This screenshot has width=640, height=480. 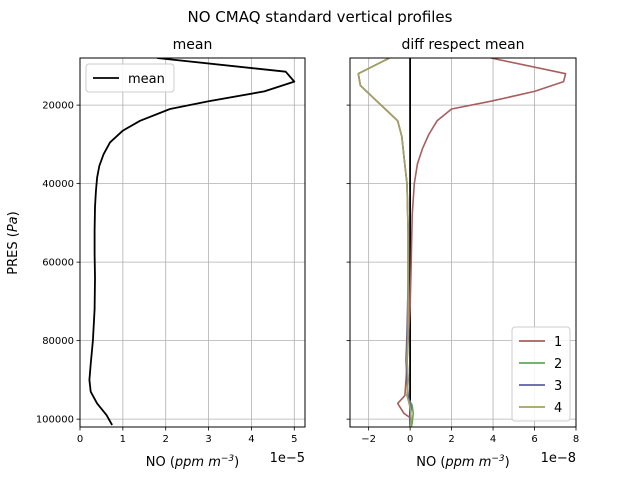 I want to click on mean-y-axis-label: PRES (Pa), so click(x=13, y=242).